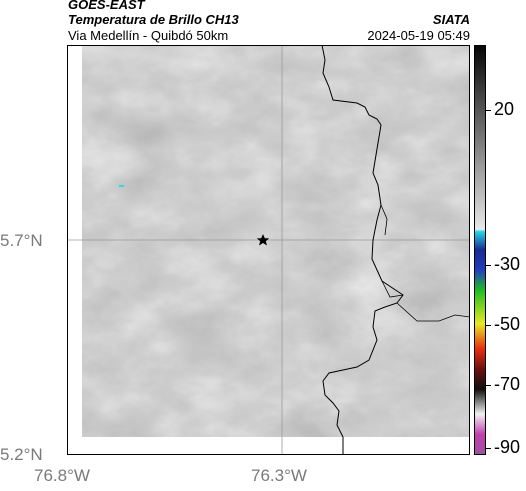 The height and width of the screenshot is (491, 526). I want to click on latitude-label: 5.7°N, so click(21, 240).